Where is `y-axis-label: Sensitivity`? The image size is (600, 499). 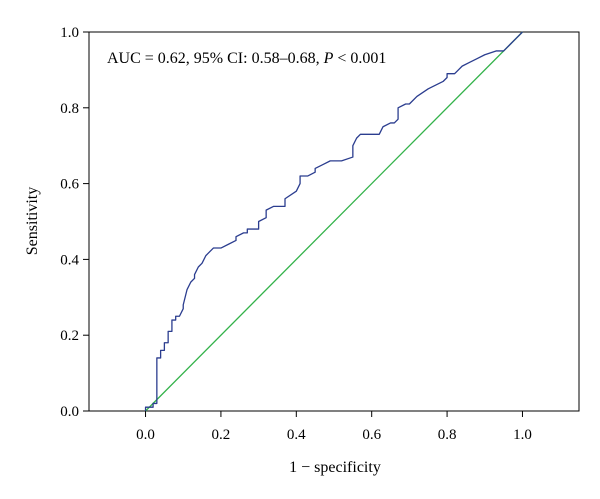
y-axis-label: Sensitivity is located at coordinates (32, 221).